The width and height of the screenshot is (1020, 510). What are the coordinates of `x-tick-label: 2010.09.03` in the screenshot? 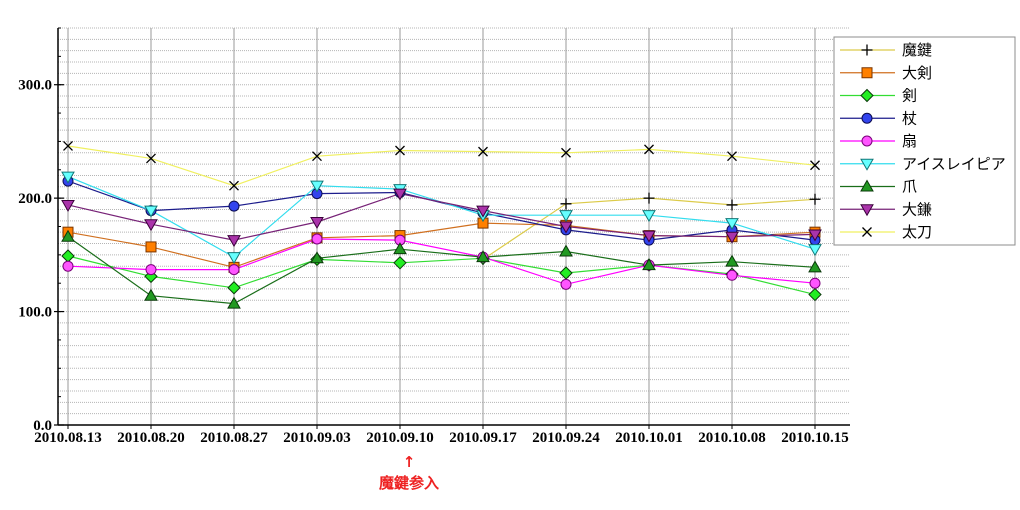 It's located at (317, 438).